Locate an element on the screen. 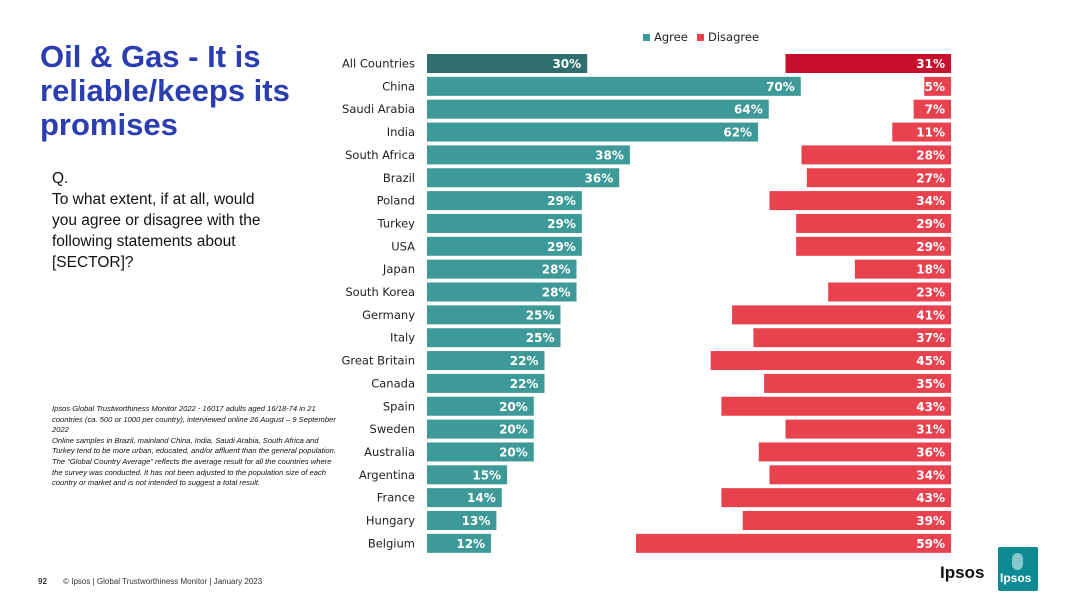 This screenshot has height=607, width=1080. category-label: Australia is located at coordinates (389, 452).